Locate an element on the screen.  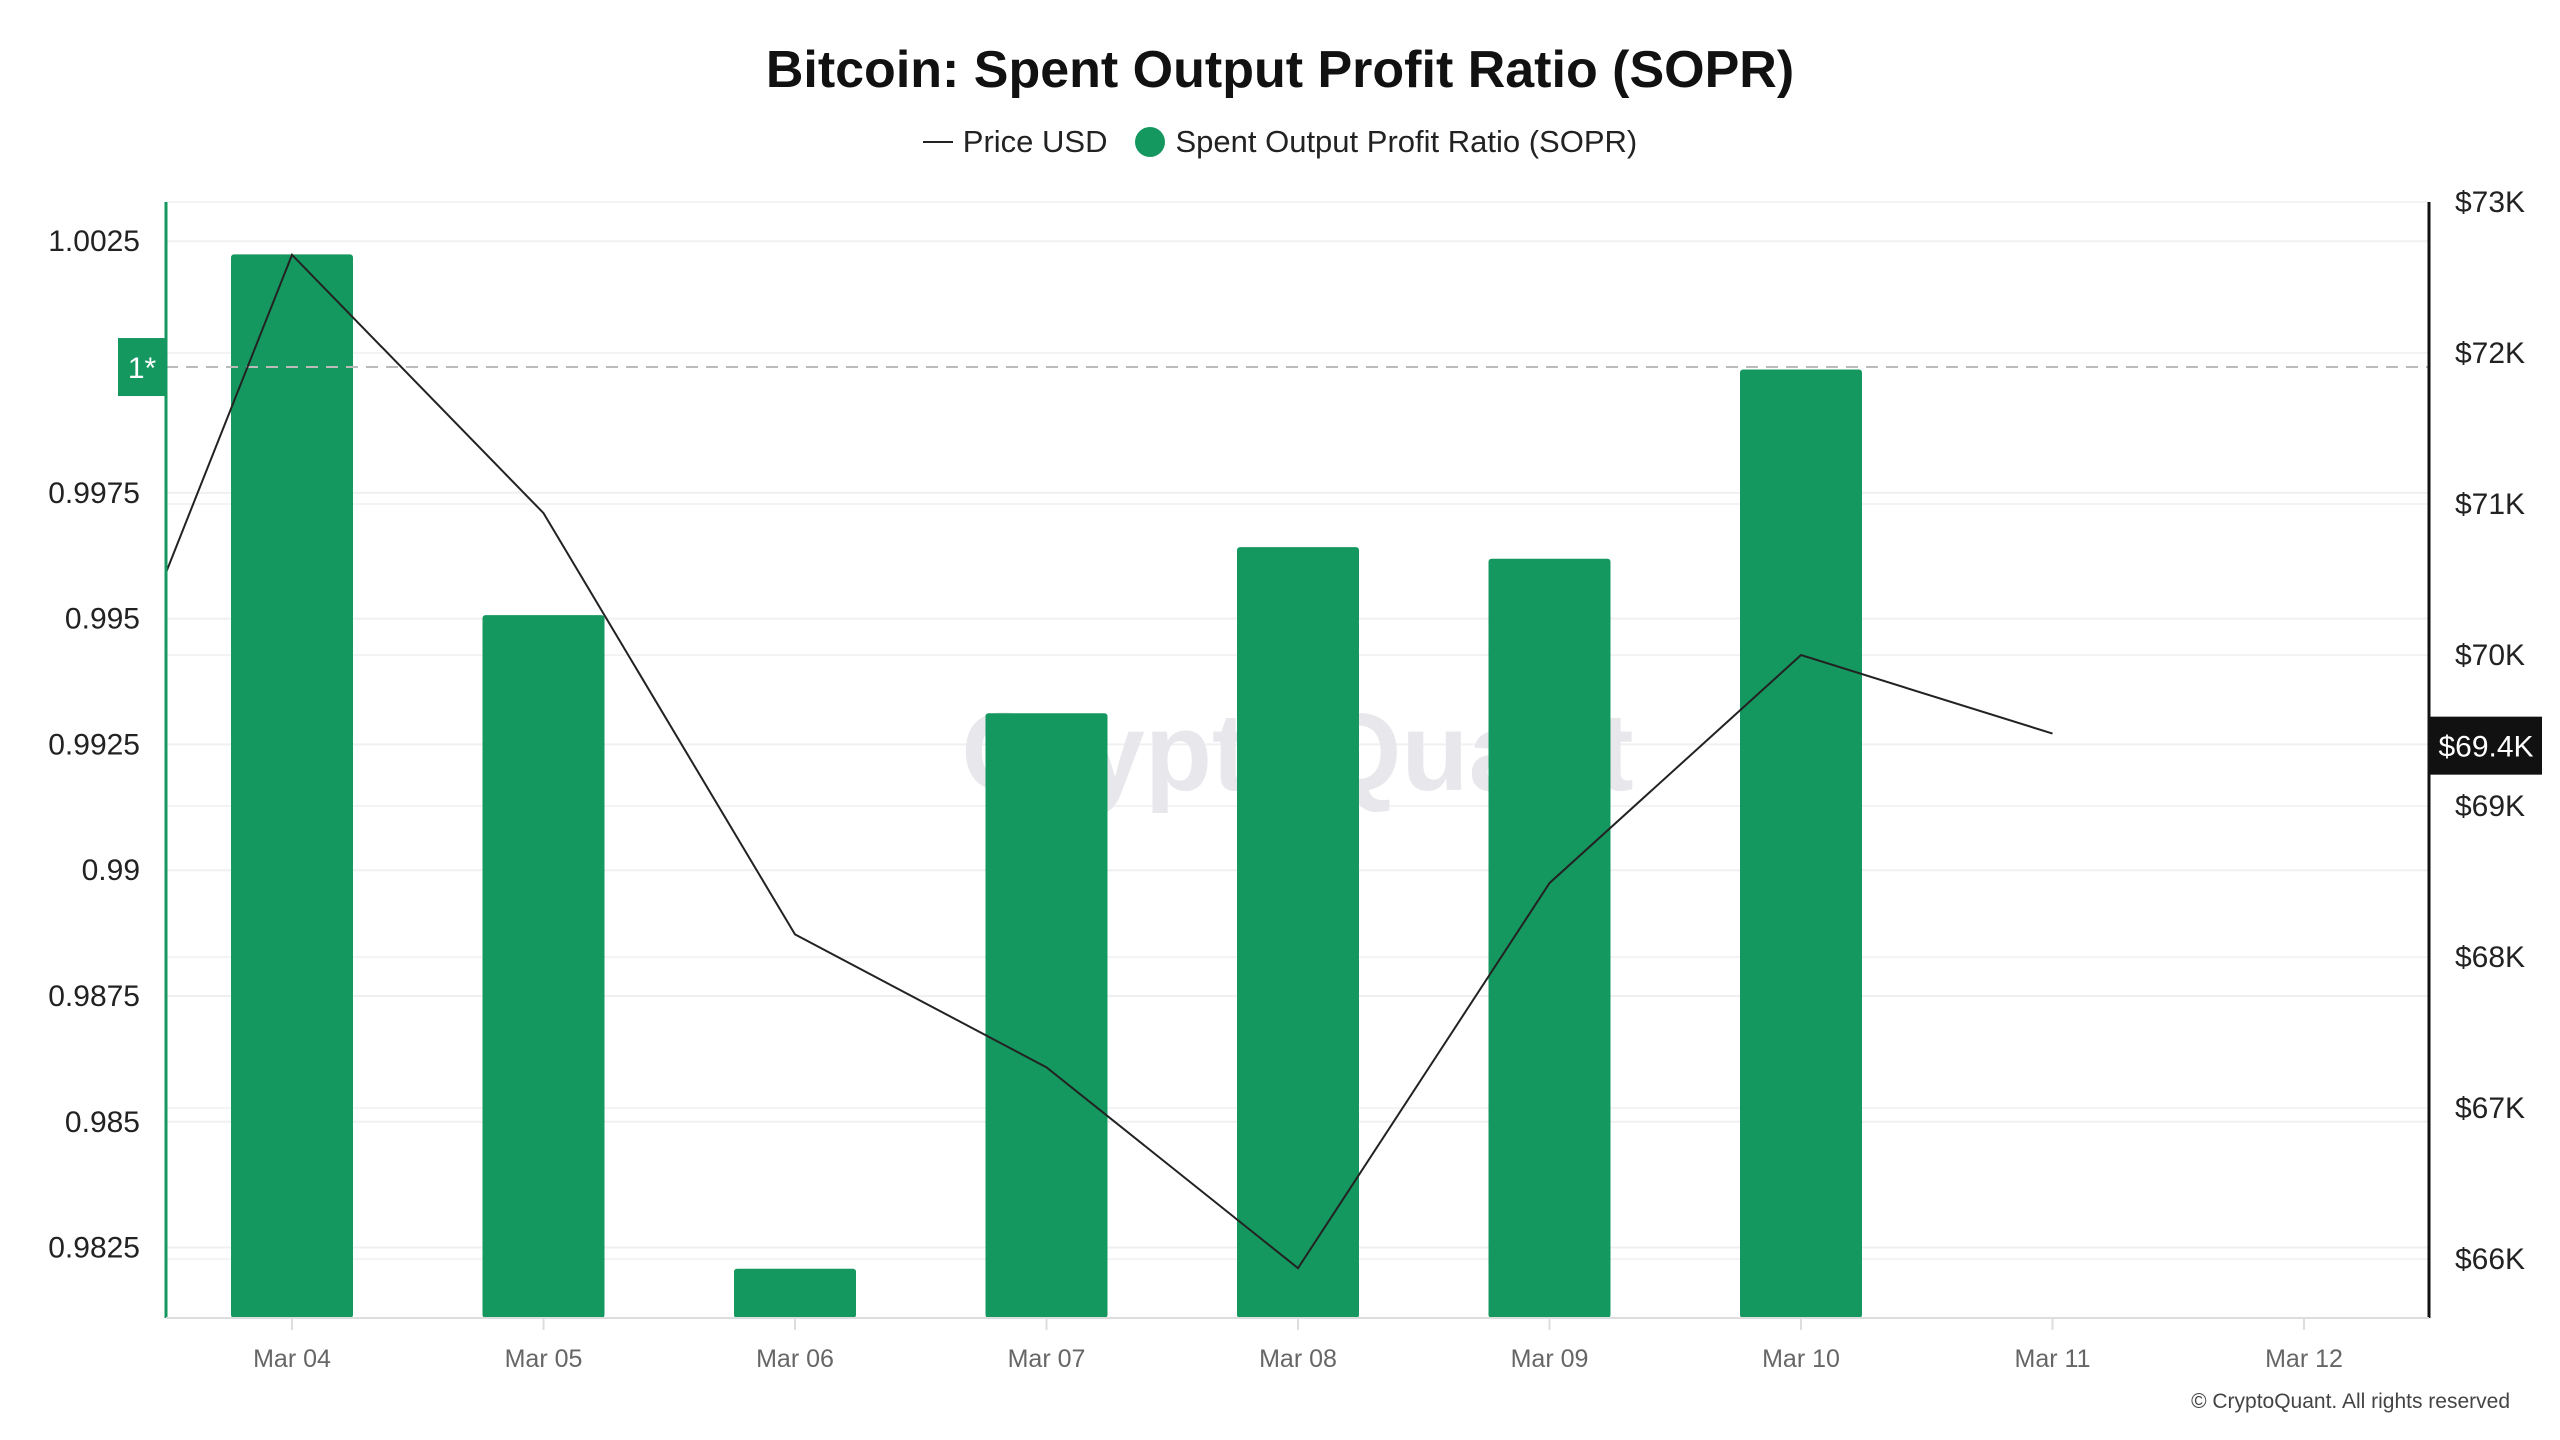
circle-marker-icon is located at coordinates (1150, 142).